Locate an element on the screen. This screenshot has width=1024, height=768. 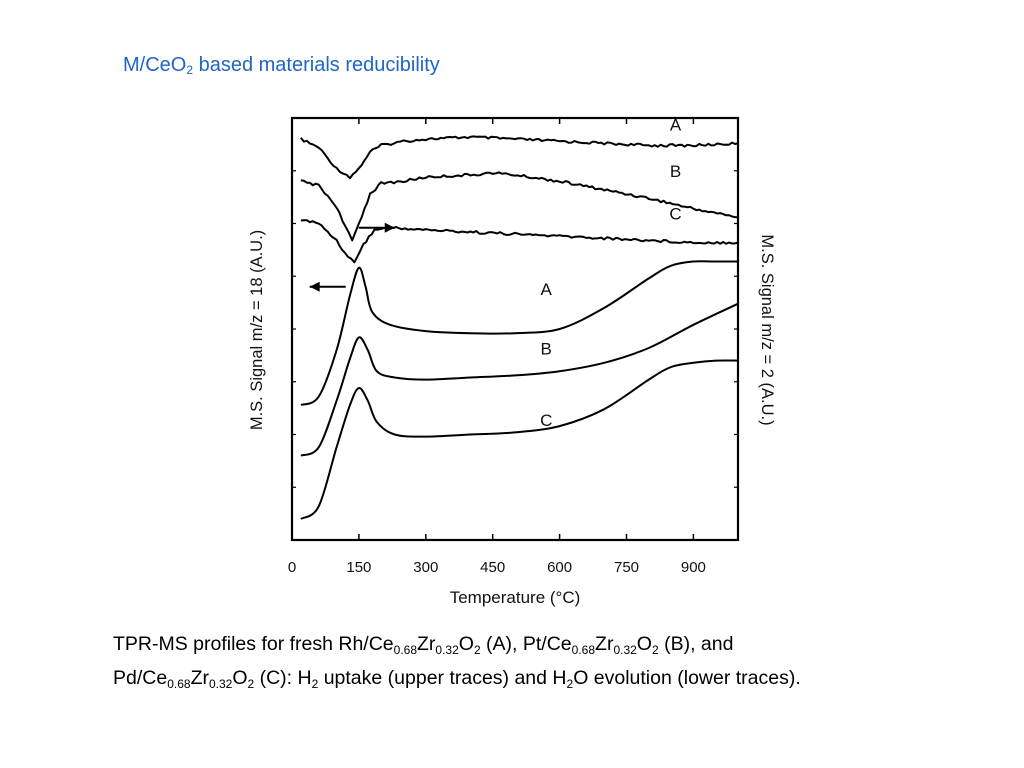
title-text: based materials reducibility is located at coordinates (316, 65).